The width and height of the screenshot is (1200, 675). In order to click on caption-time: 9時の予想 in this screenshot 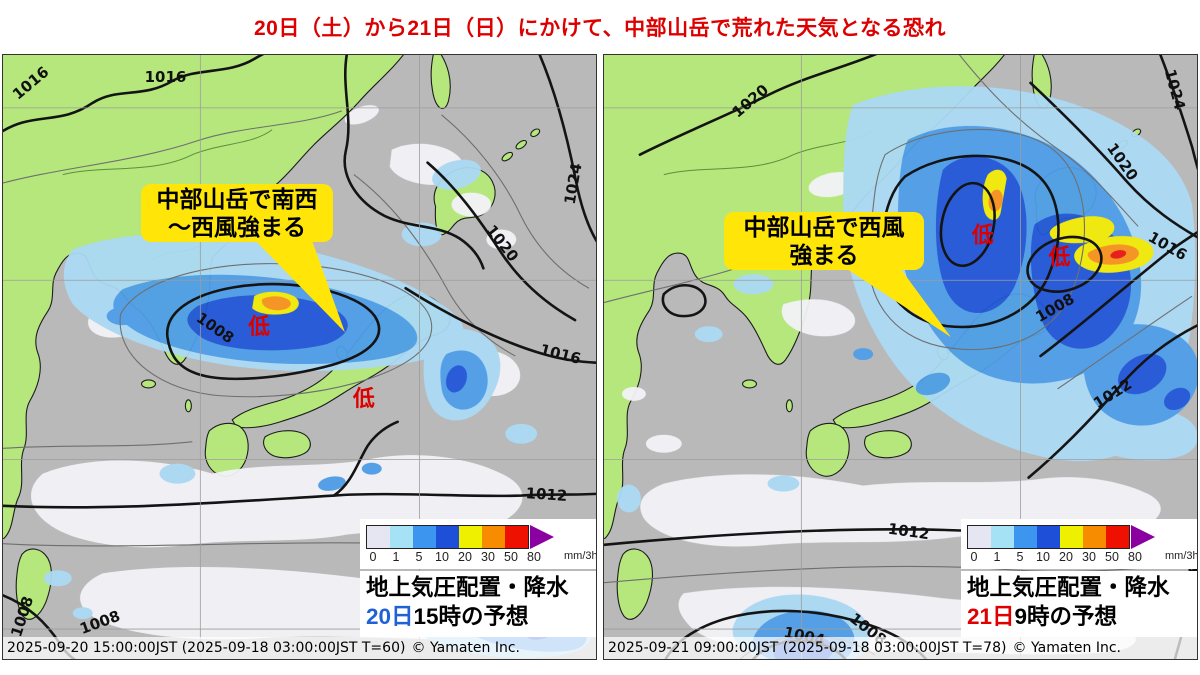, I will do `click(1066, 617)`.